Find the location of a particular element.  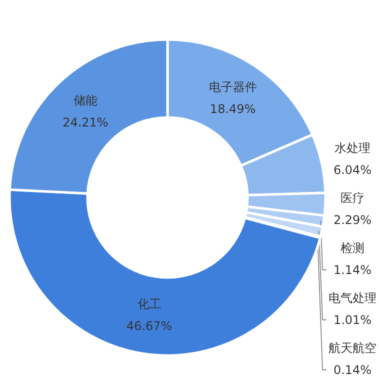

slice-label: 电气处理 is located at coordinates (352, 297).